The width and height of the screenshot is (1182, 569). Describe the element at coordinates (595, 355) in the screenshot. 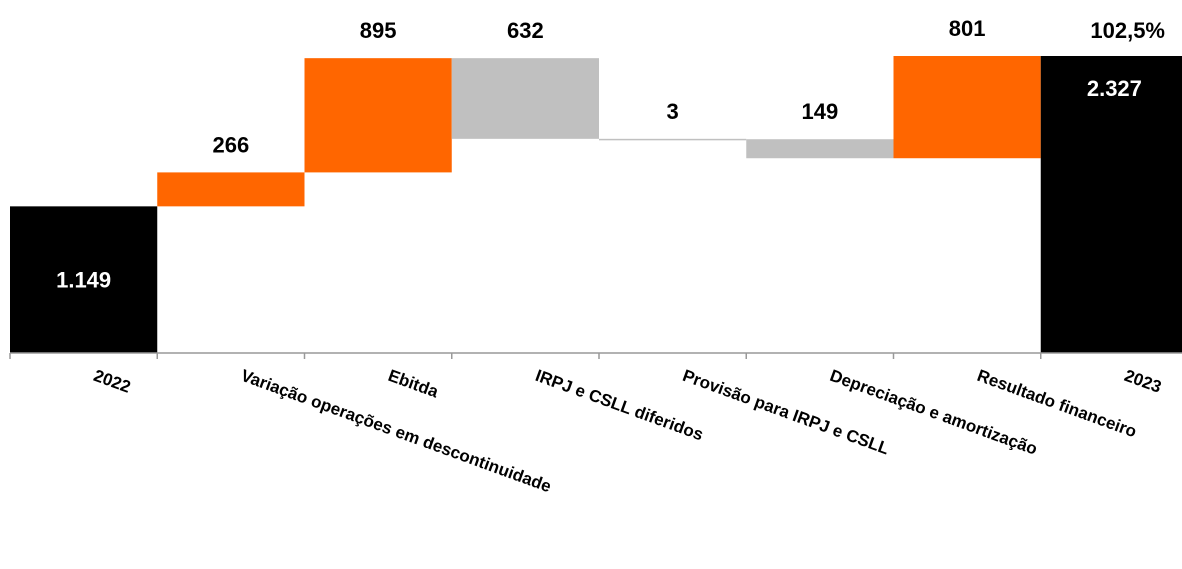

I see `x-axis` at that location.